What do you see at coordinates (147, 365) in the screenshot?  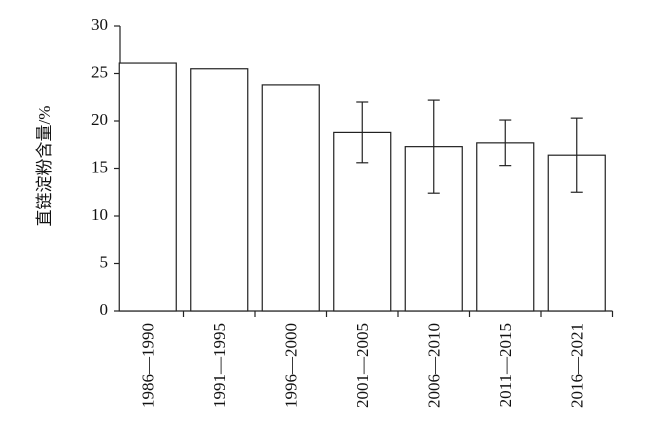 I see `x-tick-label: 1986—1990` at bounding box center [147, 365].